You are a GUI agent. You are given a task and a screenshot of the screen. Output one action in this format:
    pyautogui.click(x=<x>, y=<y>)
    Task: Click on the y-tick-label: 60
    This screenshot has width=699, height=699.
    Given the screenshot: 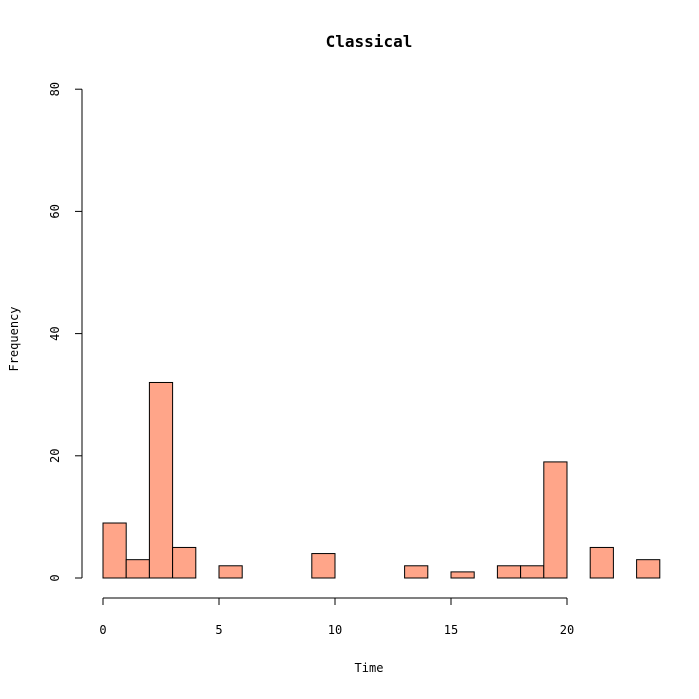 What is the action you would take?
    pyautogui.click(x=55, y=211)
    